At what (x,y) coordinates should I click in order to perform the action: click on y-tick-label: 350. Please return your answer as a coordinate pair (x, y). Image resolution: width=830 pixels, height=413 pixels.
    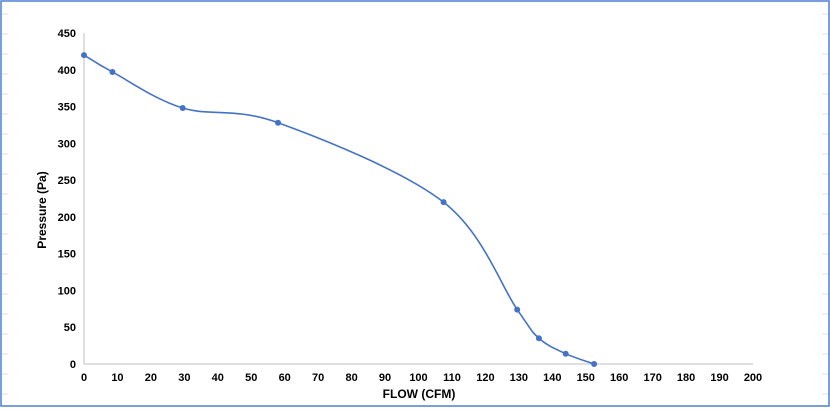
    Looking at the image, I should click on (67, 108).